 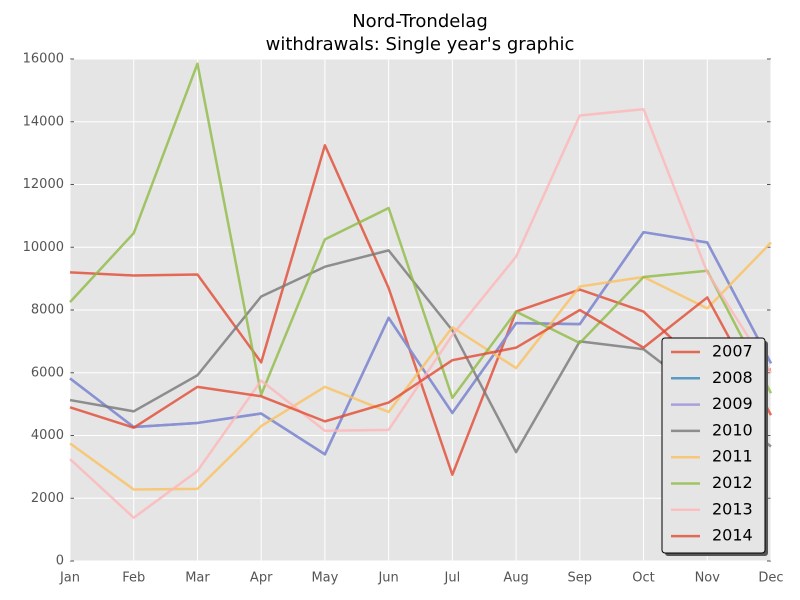 I want to click on legend-label: 2011, so click(x=732, y=456).